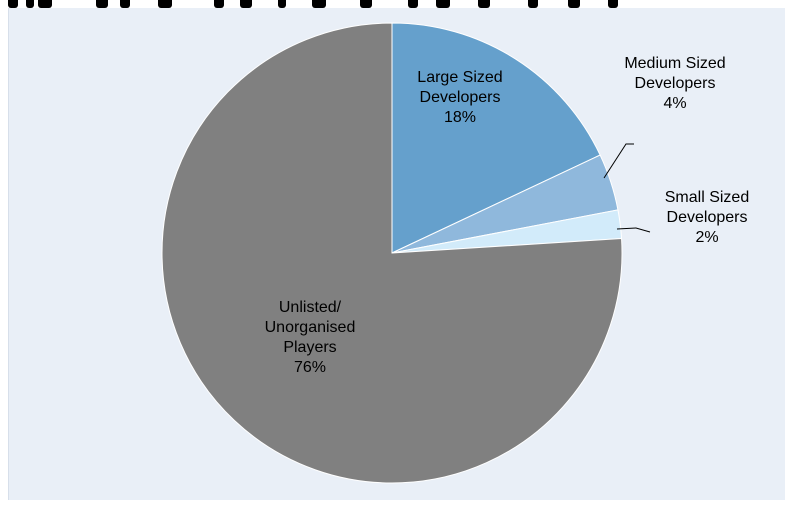 The height and width of the screenshot is (510, 785). I want to click on slice-label-small: Small Sized Developers 2%, so click(707, 217).